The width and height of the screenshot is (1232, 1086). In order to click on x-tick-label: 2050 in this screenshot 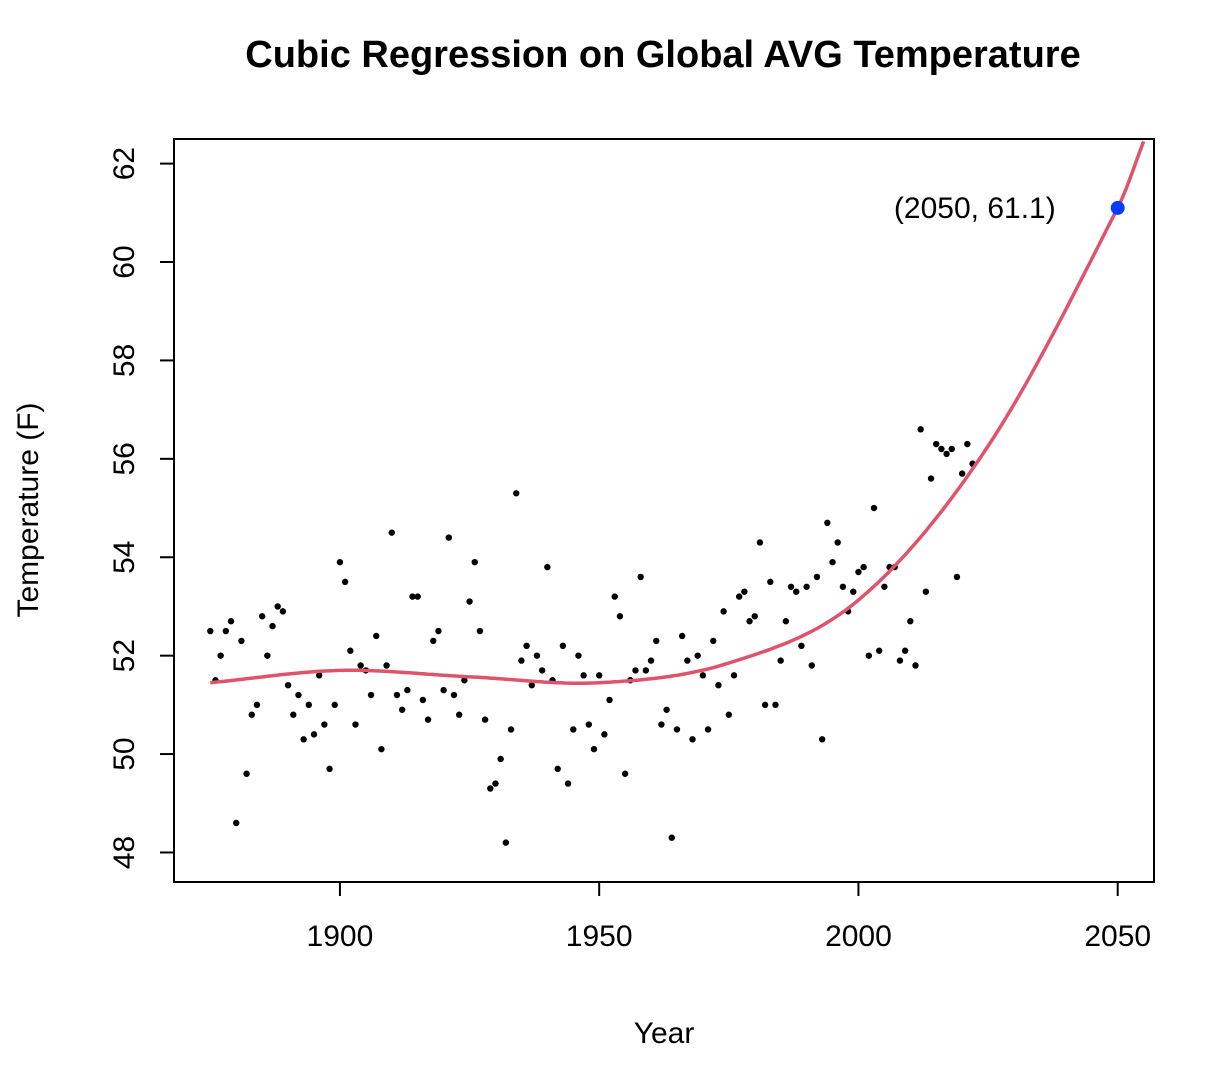, I will do `click(1117, 936)`.